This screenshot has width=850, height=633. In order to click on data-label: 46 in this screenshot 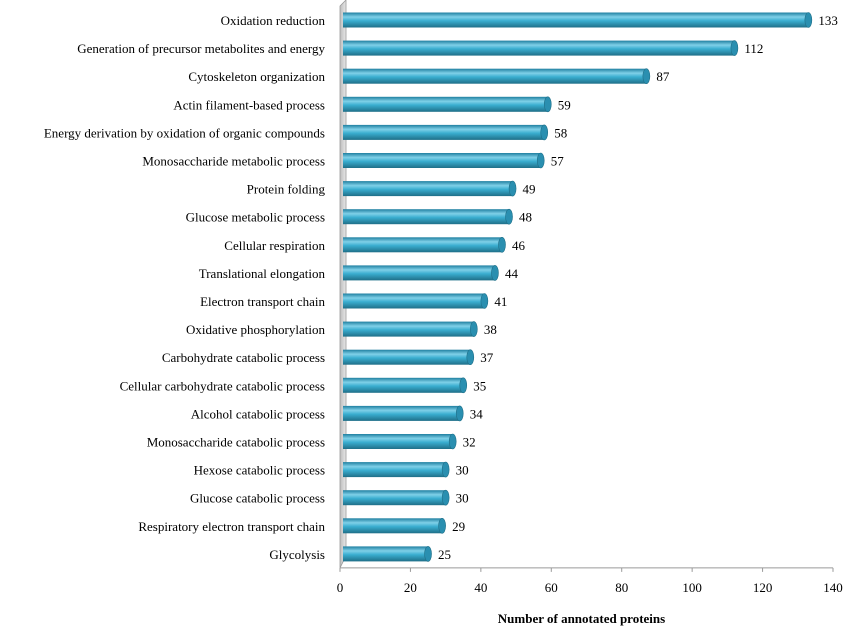, I will do `click(519, 245)`.